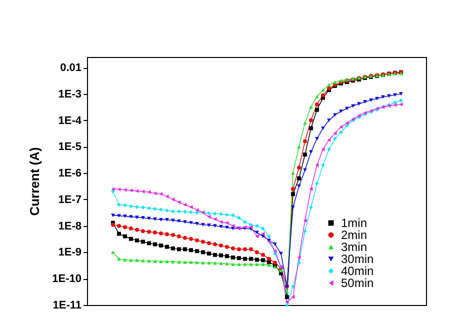  What do you see at coordinates (70, 226) in the screenshot?
I see `y-tick-label: 1E-8` at bounding box center [70, 226].